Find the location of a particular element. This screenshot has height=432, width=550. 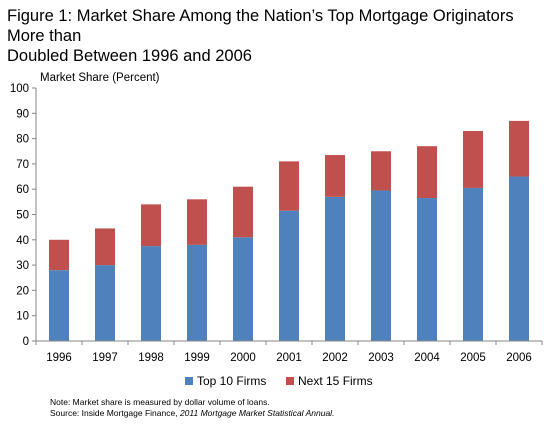

bar-top-10-2004 is located at coordinates (427, 269).